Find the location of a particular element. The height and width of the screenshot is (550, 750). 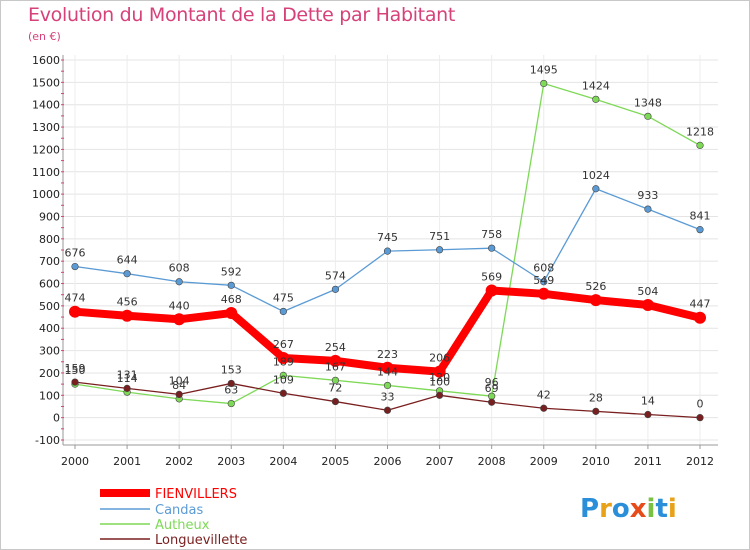

data-label: 549 is located at coordinates (543, 280).